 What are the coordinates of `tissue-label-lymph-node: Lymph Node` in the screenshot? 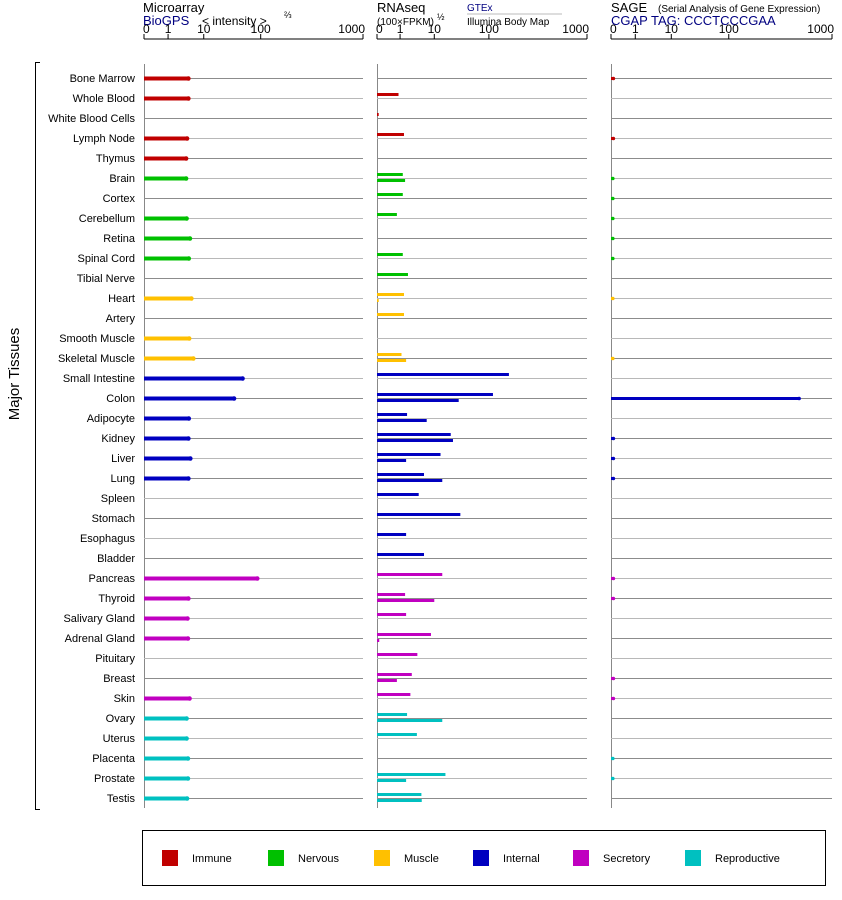 It's located at (104, 139).